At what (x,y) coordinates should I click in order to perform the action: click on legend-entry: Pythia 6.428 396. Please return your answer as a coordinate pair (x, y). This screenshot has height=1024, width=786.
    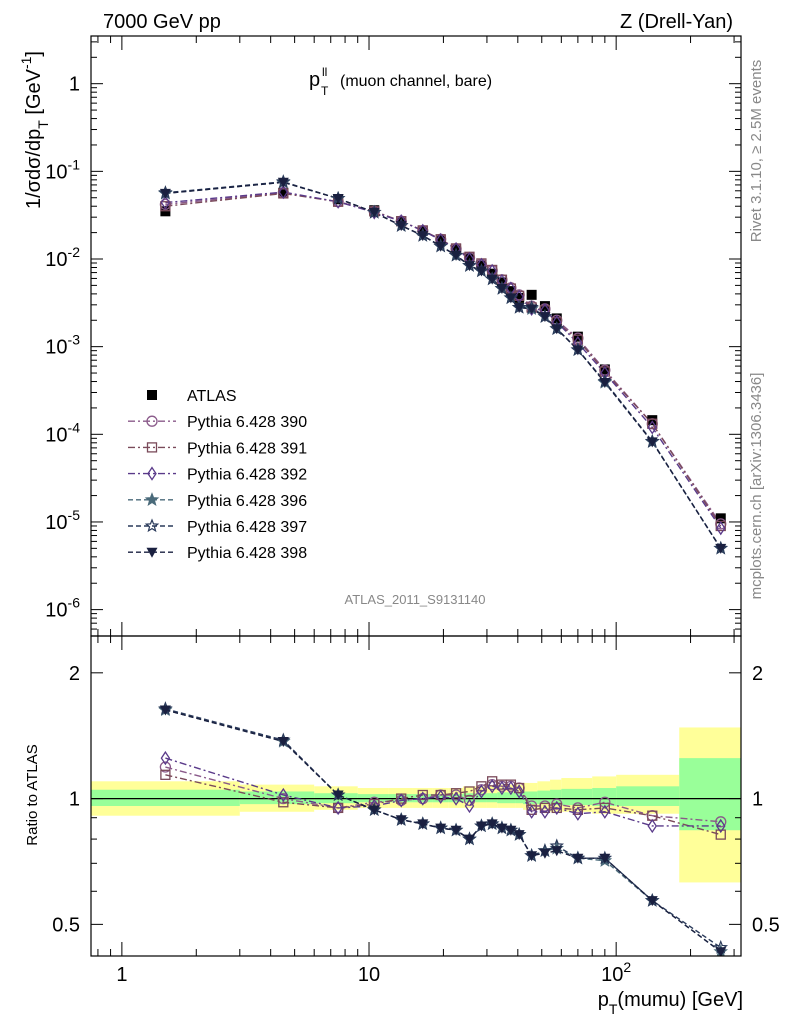
    Looking at the image, I should click on (217, 501).